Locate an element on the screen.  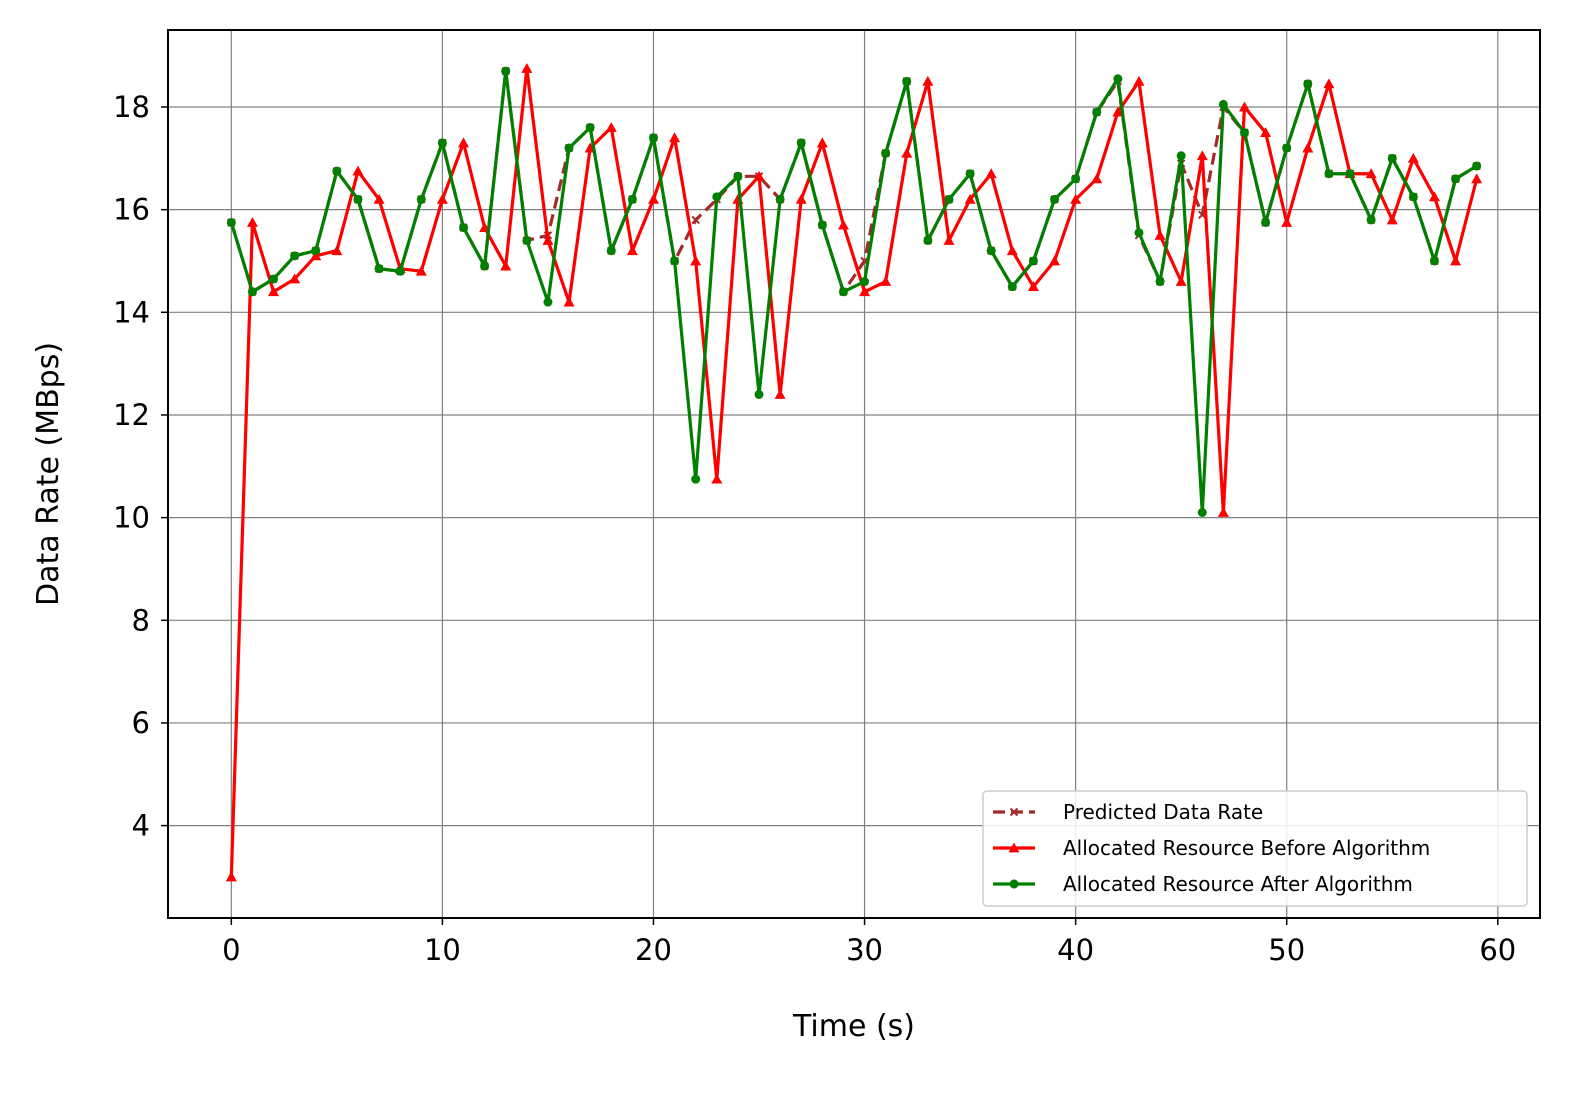
legend-label: Predicted Data Rate is located at coordinates (1163, 812).